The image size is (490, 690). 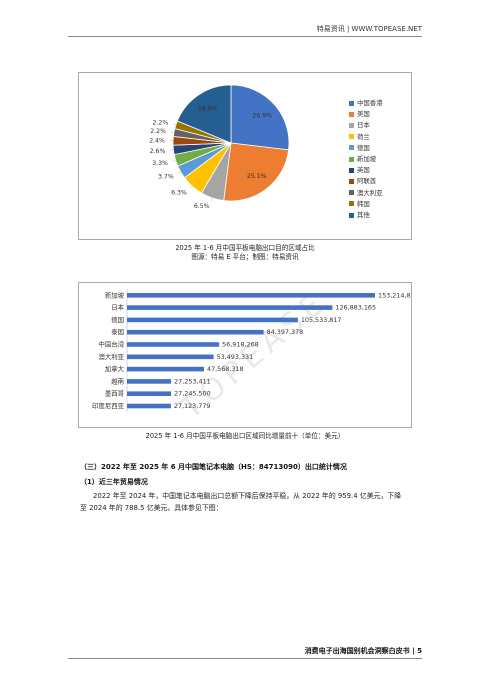 I want to click on pie-legend-item-10: 其他, so click(x=359, y=214).